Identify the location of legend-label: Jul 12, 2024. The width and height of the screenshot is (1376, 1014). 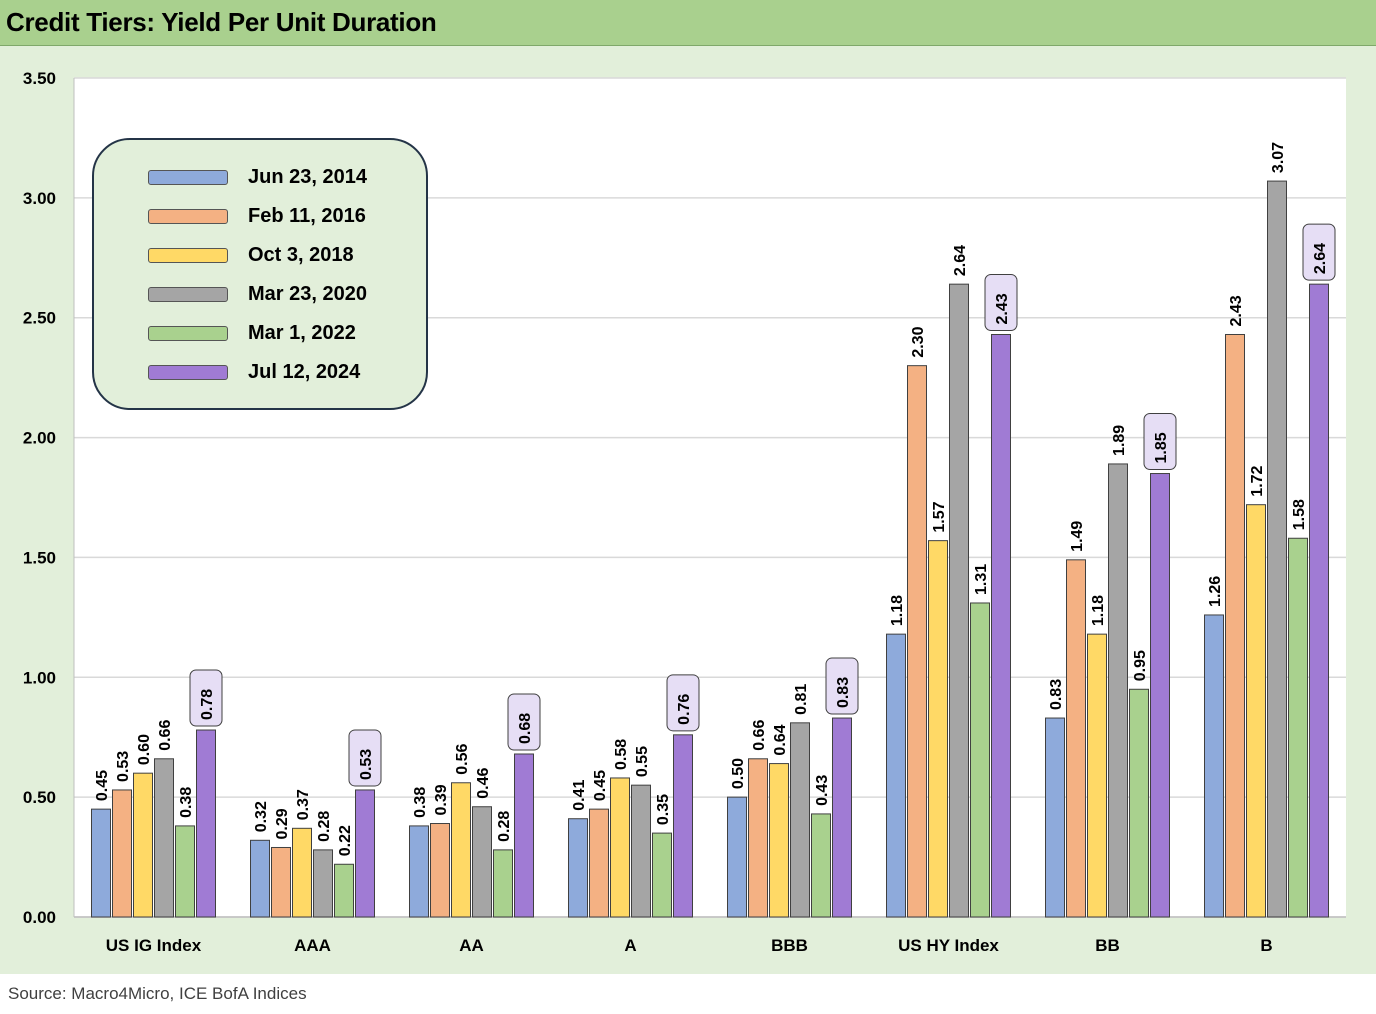
(304, 372).